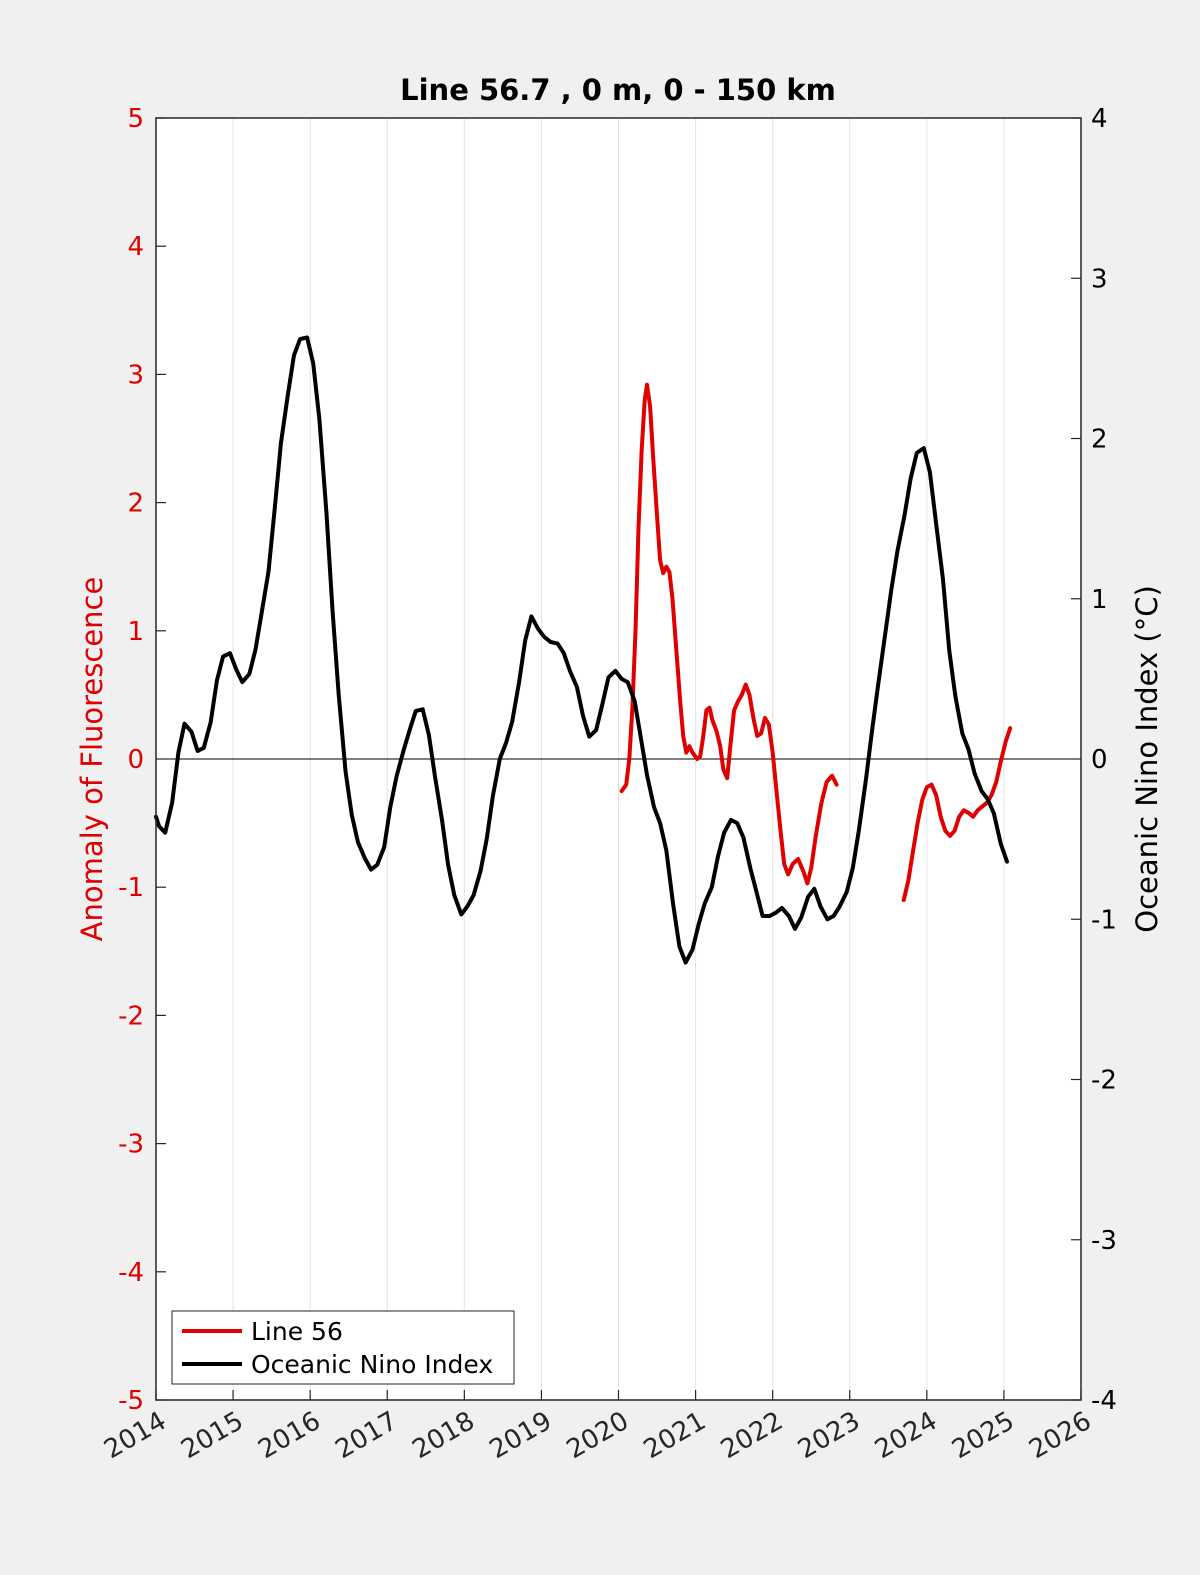  Describe the element at coordinates (131, 888) in the screenshot. I see `left-tick-label--1: -1` at that location.